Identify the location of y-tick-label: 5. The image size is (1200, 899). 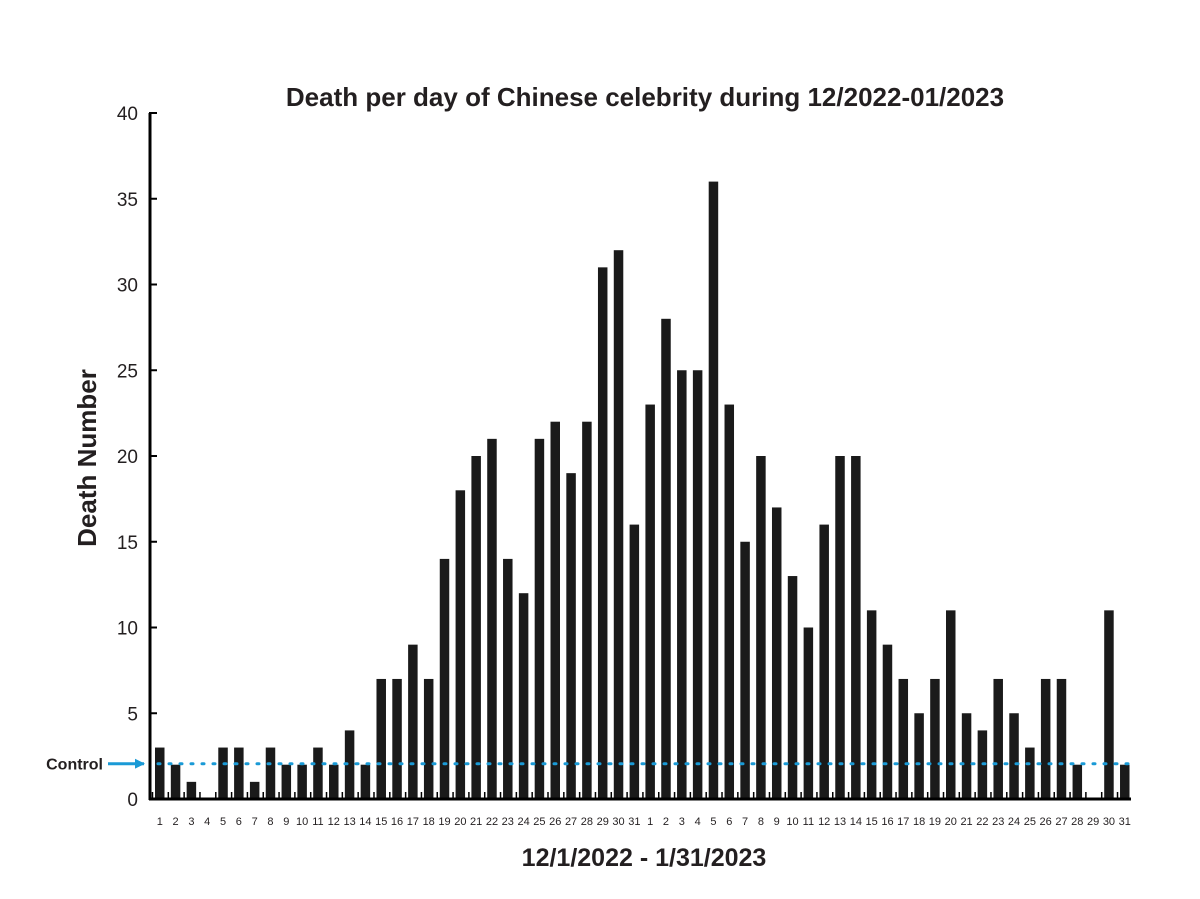
(132, 714).